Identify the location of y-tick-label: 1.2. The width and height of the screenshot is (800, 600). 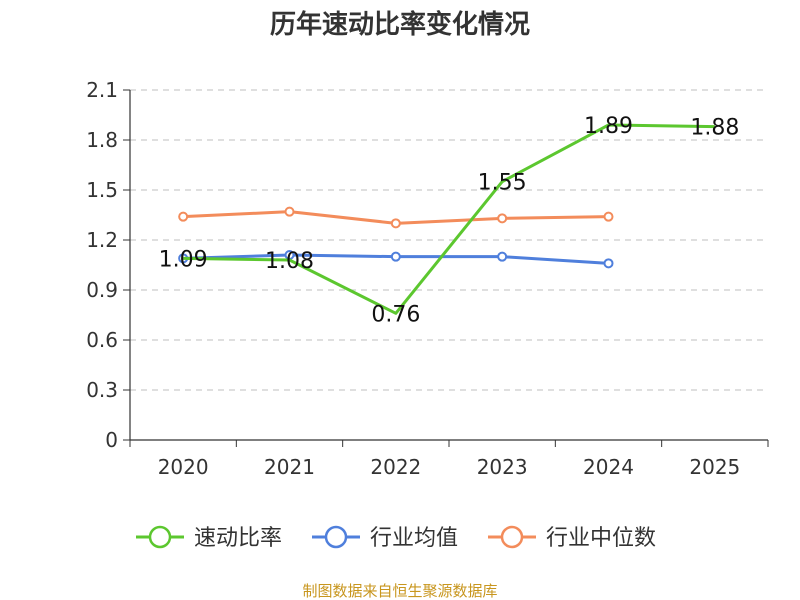
(102, 240).